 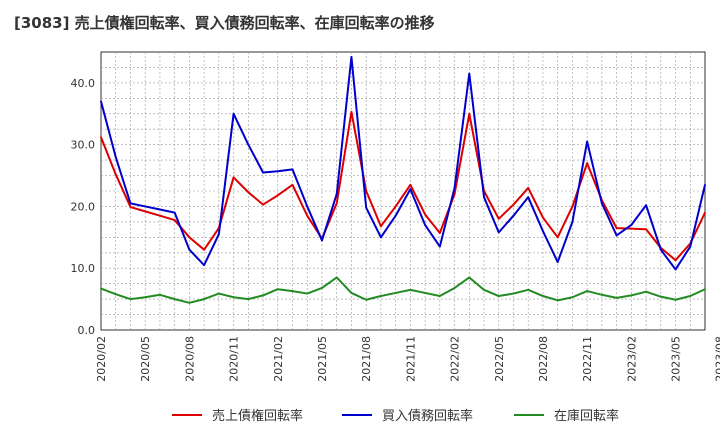 I want to click on x-tick-label: 2020/08, so click(x=189, y=359).